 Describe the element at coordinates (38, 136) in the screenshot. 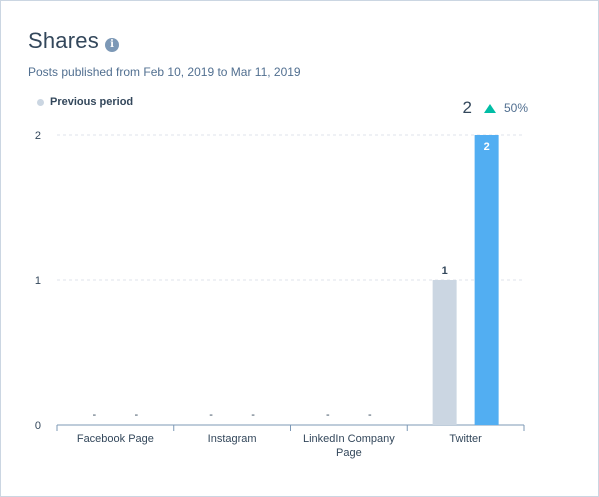

I see `y-tick-label-2: 2` at that location.